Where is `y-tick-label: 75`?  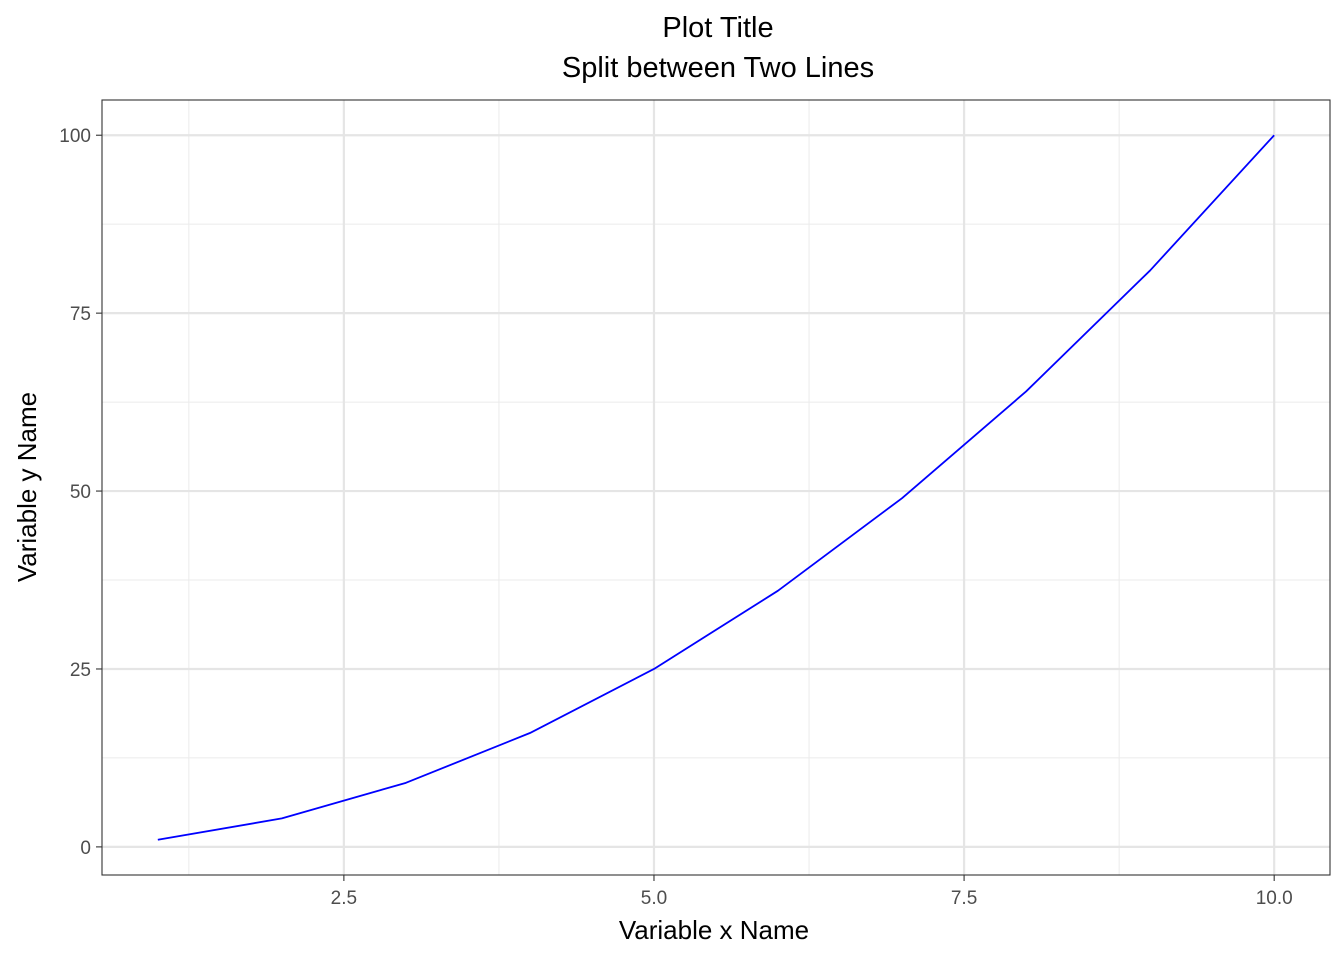
y-tick-label: 75 is located at coordinates (80, 314).